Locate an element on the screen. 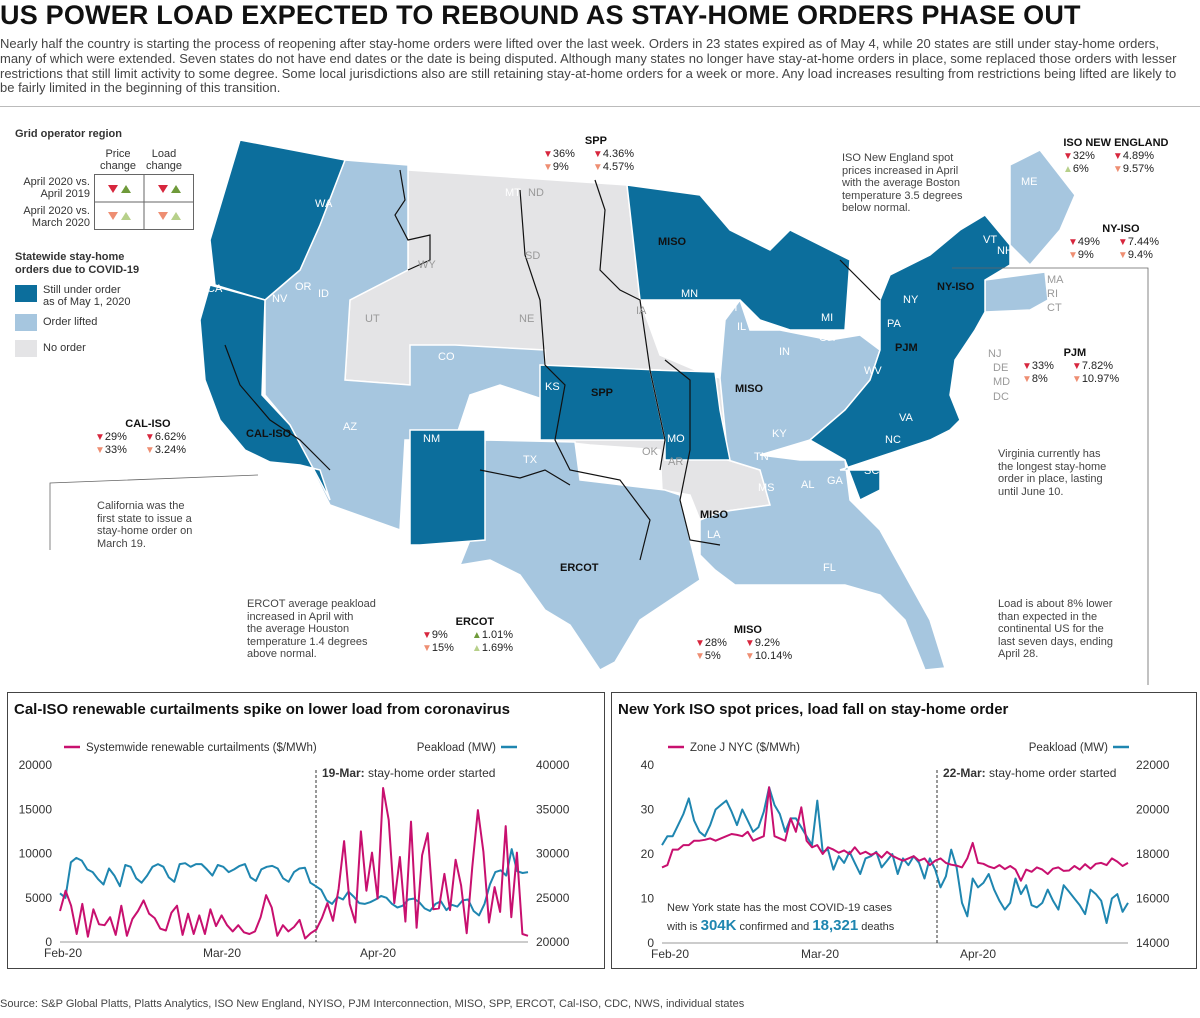  state-label-vt: VT is located at coordinates (990, 240).